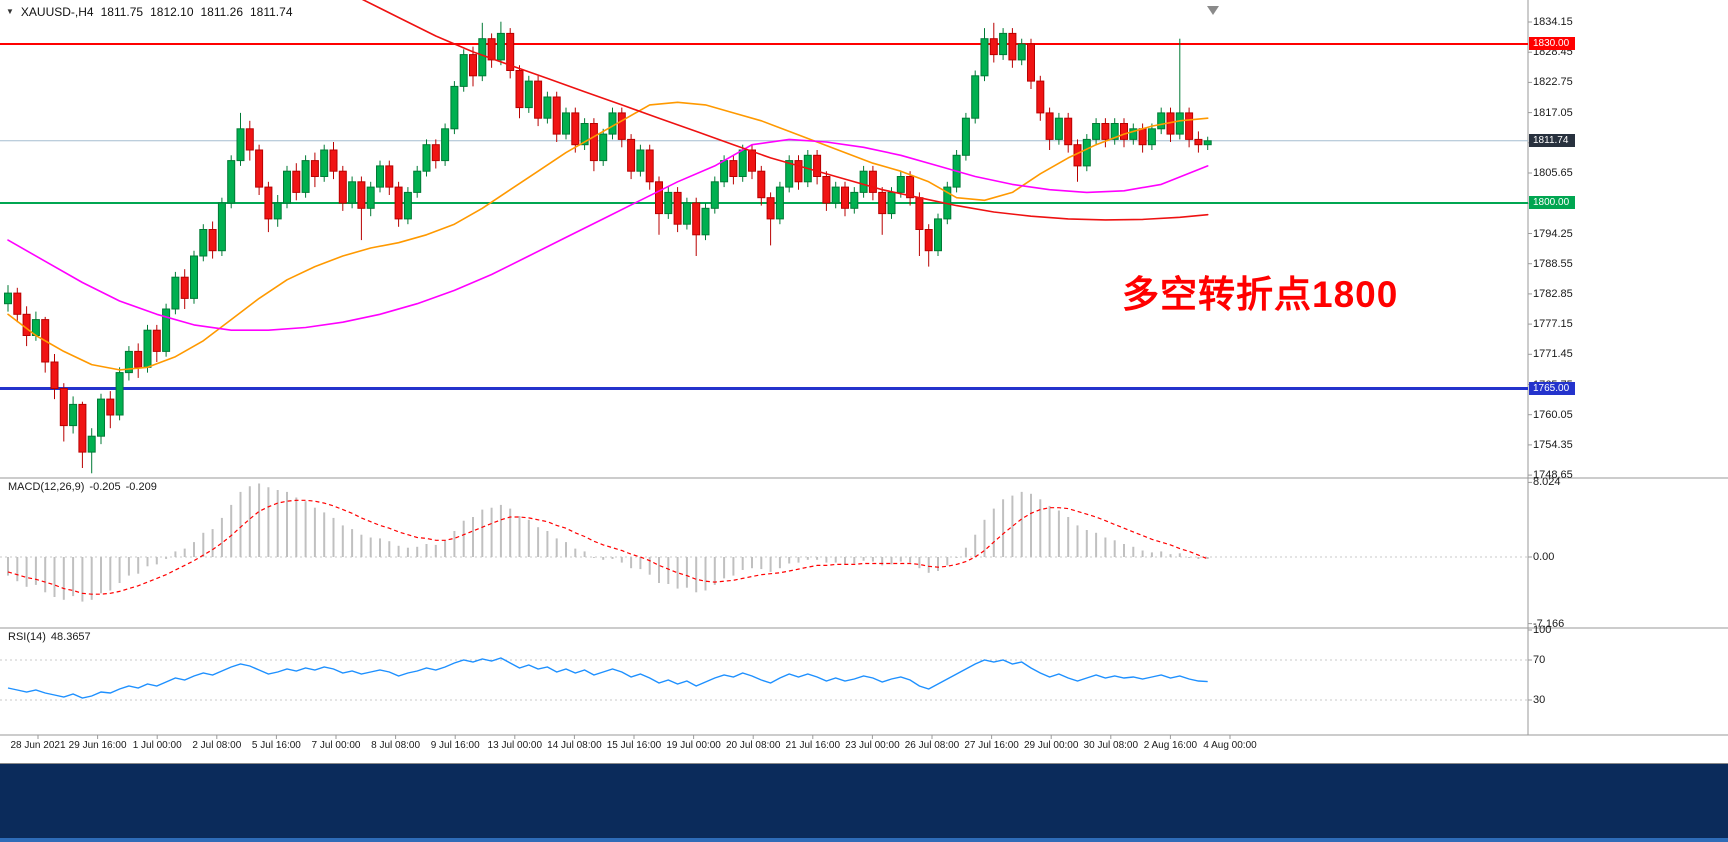  Describe the element at coordinates (46, 487) in the screenshot. I see `macd-name: MACD(12,26,9)` at that location.